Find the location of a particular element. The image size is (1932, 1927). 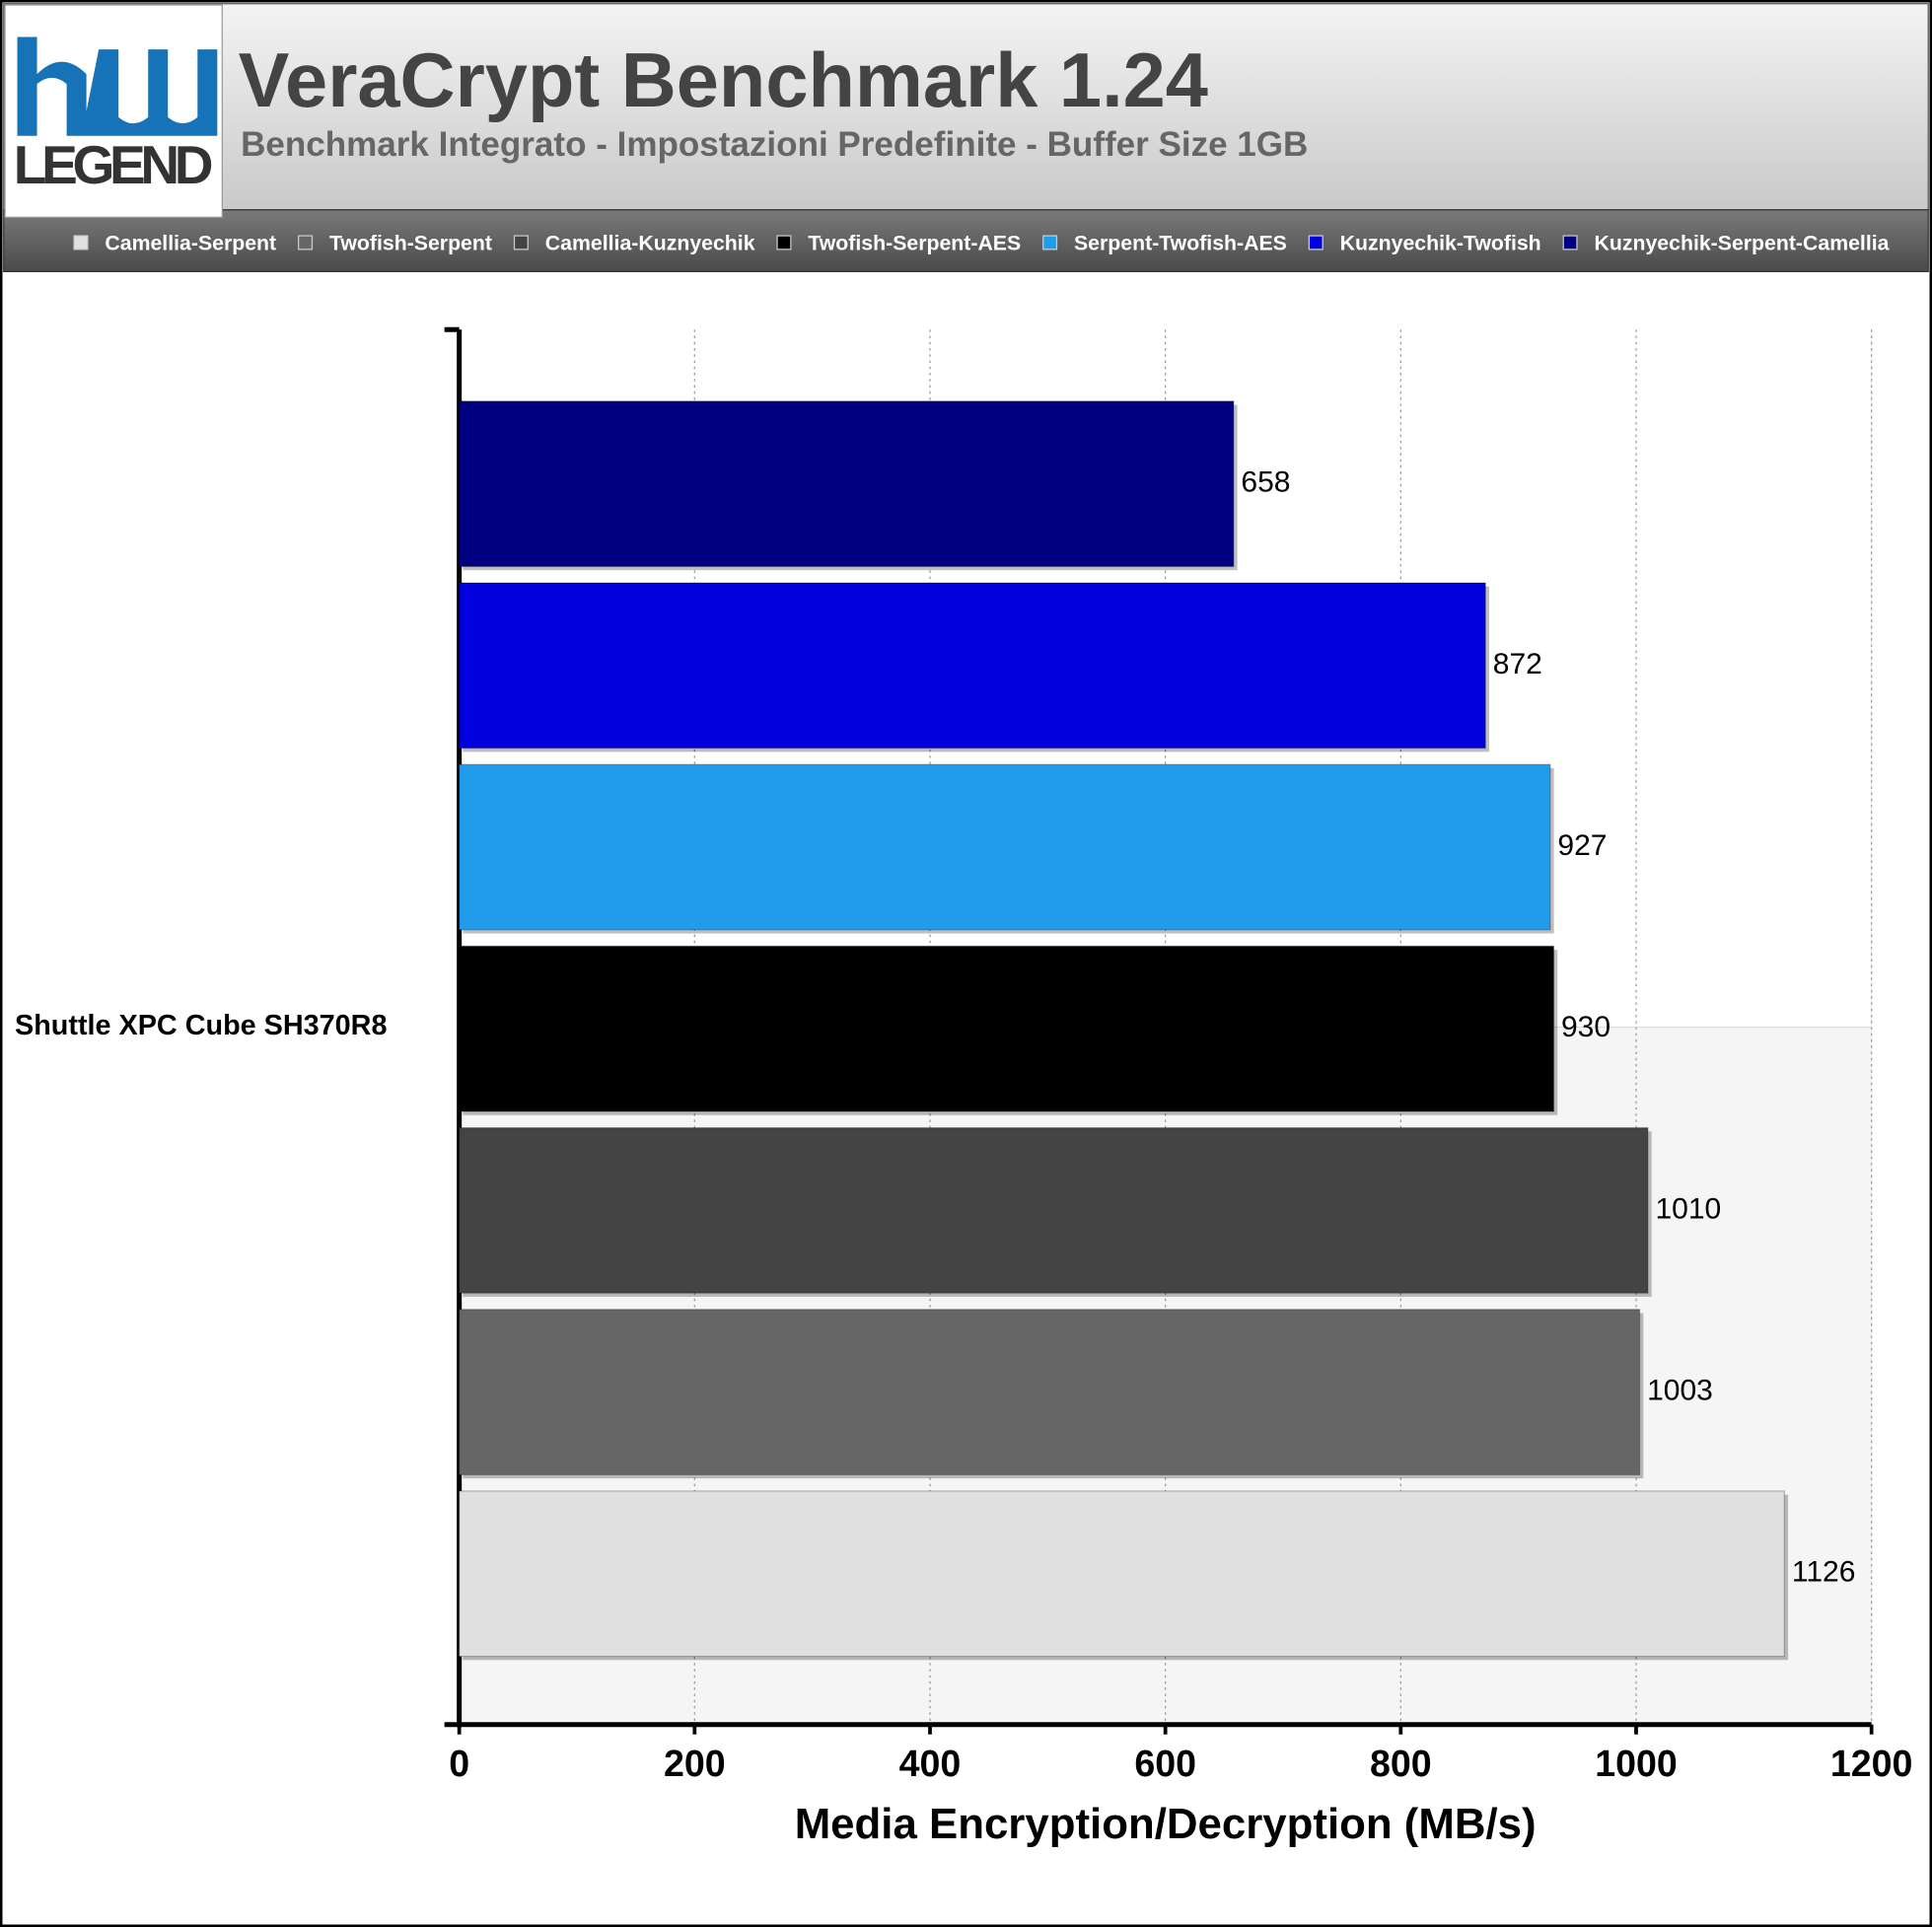

legend-band is located at coordinates (966, 241).